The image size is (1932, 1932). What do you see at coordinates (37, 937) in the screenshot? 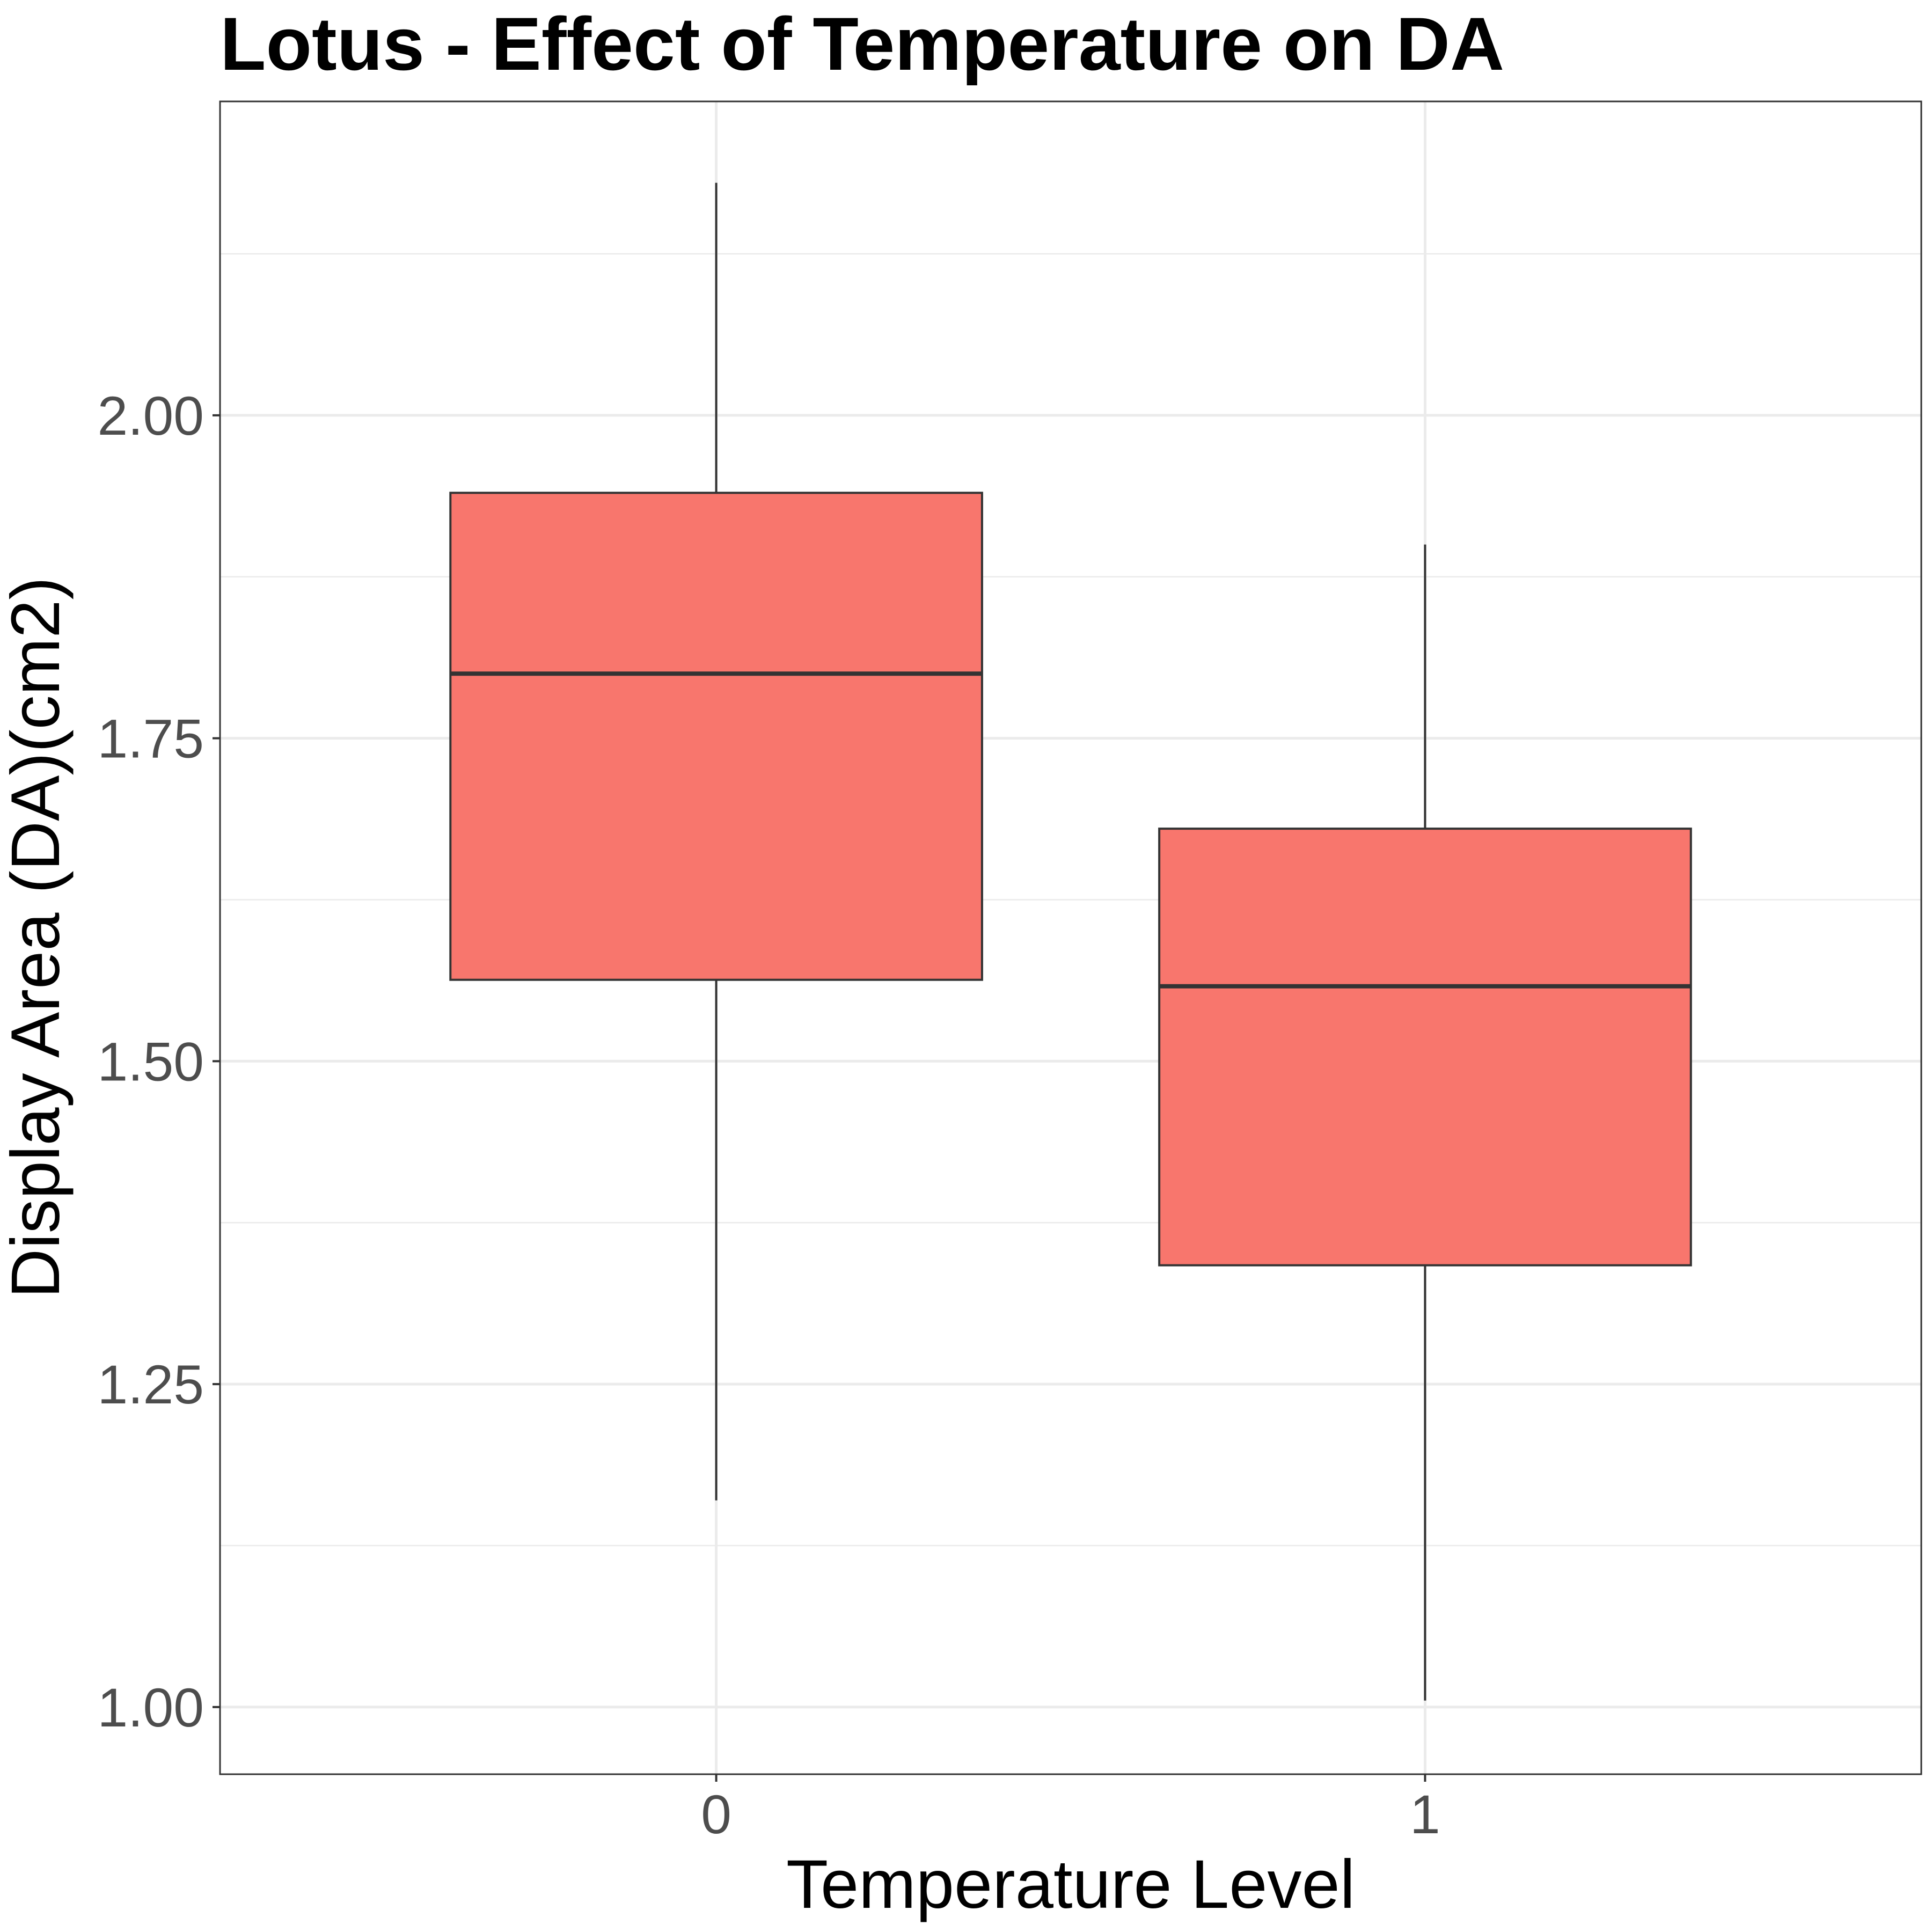
I see `y-axis-title: Display Area (DA)(cm2)` at bounding box center [37, 937].